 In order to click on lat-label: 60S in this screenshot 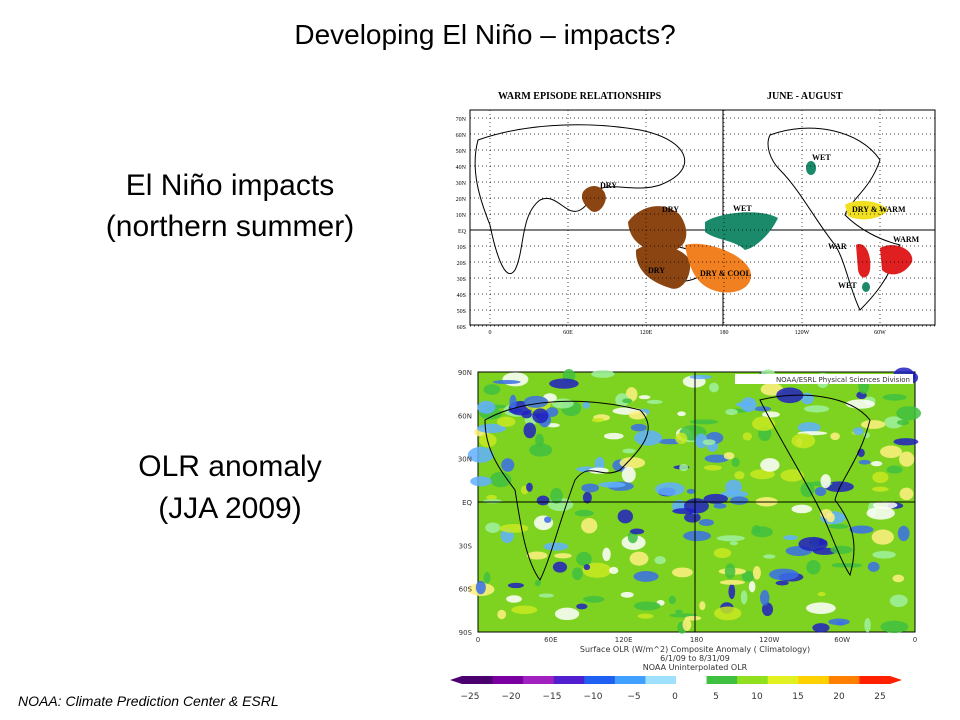, I will do `click(461, 328)`.